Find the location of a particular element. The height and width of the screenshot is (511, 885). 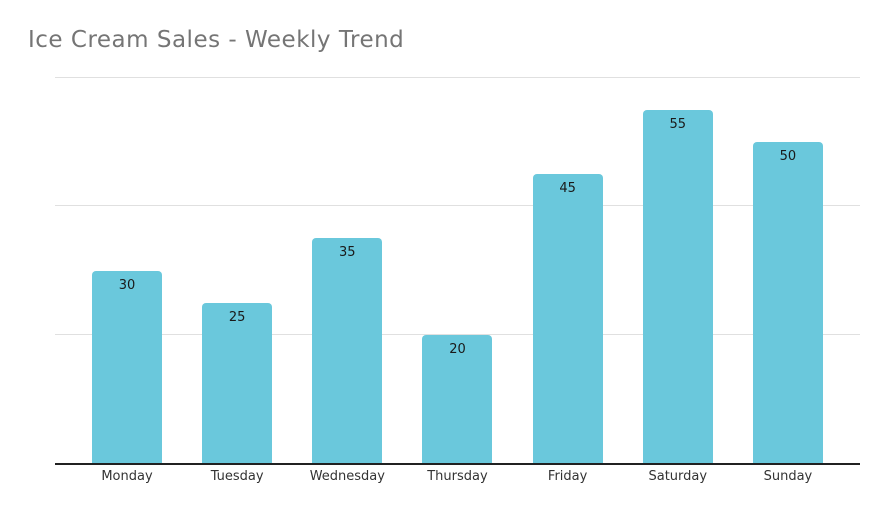

x-label-slot: Monday is located at coordinates (127, 476).